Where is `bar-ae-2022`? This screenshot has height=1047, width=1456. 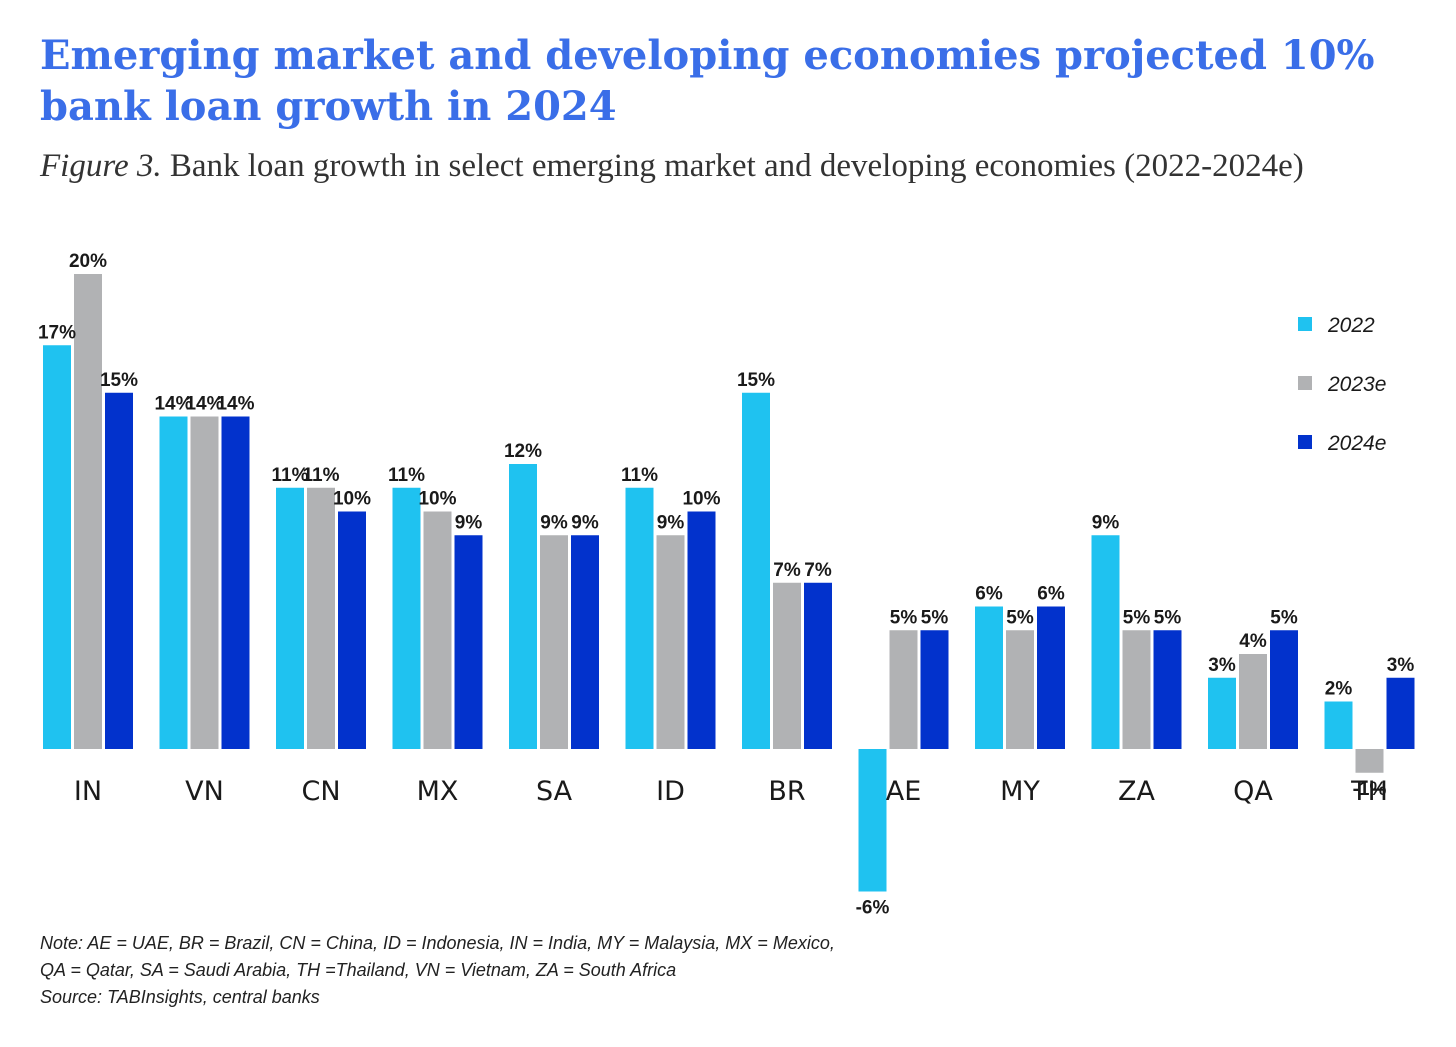 bar-ae-2022 is located at coordinates (872, 820).